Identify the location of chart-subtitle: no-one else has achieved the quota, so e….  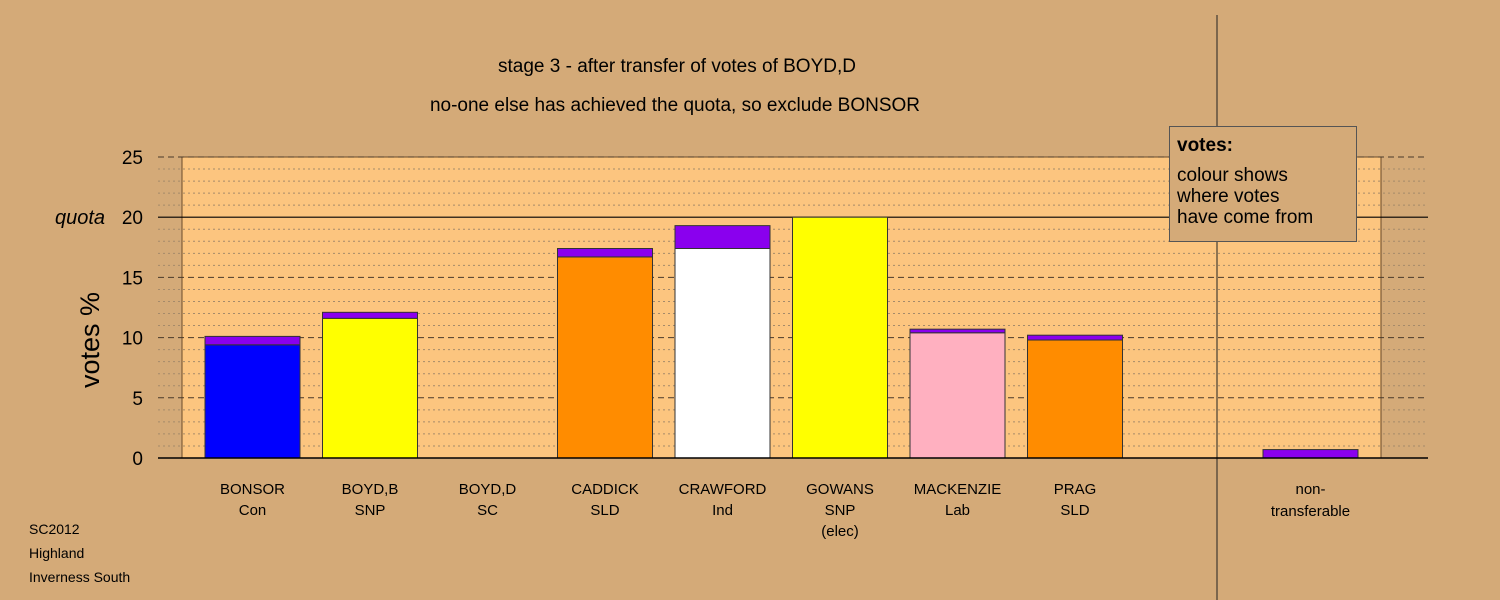
(675, 105).